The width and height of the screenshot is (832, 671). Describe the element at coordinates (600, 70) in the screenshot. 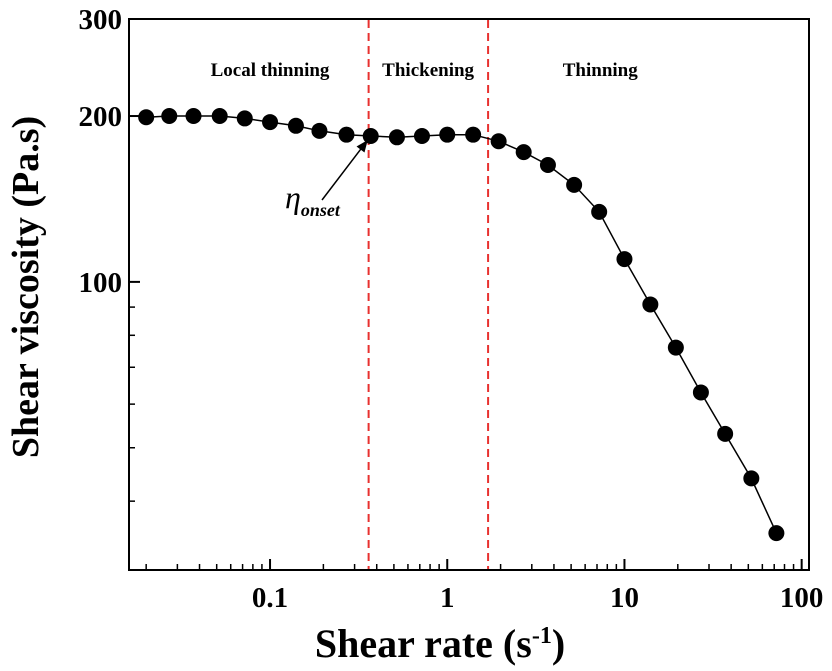

I see `region-label: Thinning` at that location.